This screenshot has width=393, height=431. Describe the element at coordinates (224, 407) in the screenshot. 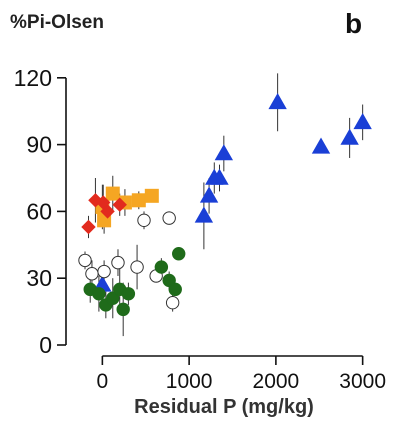

I see `x-axis-title: Residual P (mg/kg)` at that location.